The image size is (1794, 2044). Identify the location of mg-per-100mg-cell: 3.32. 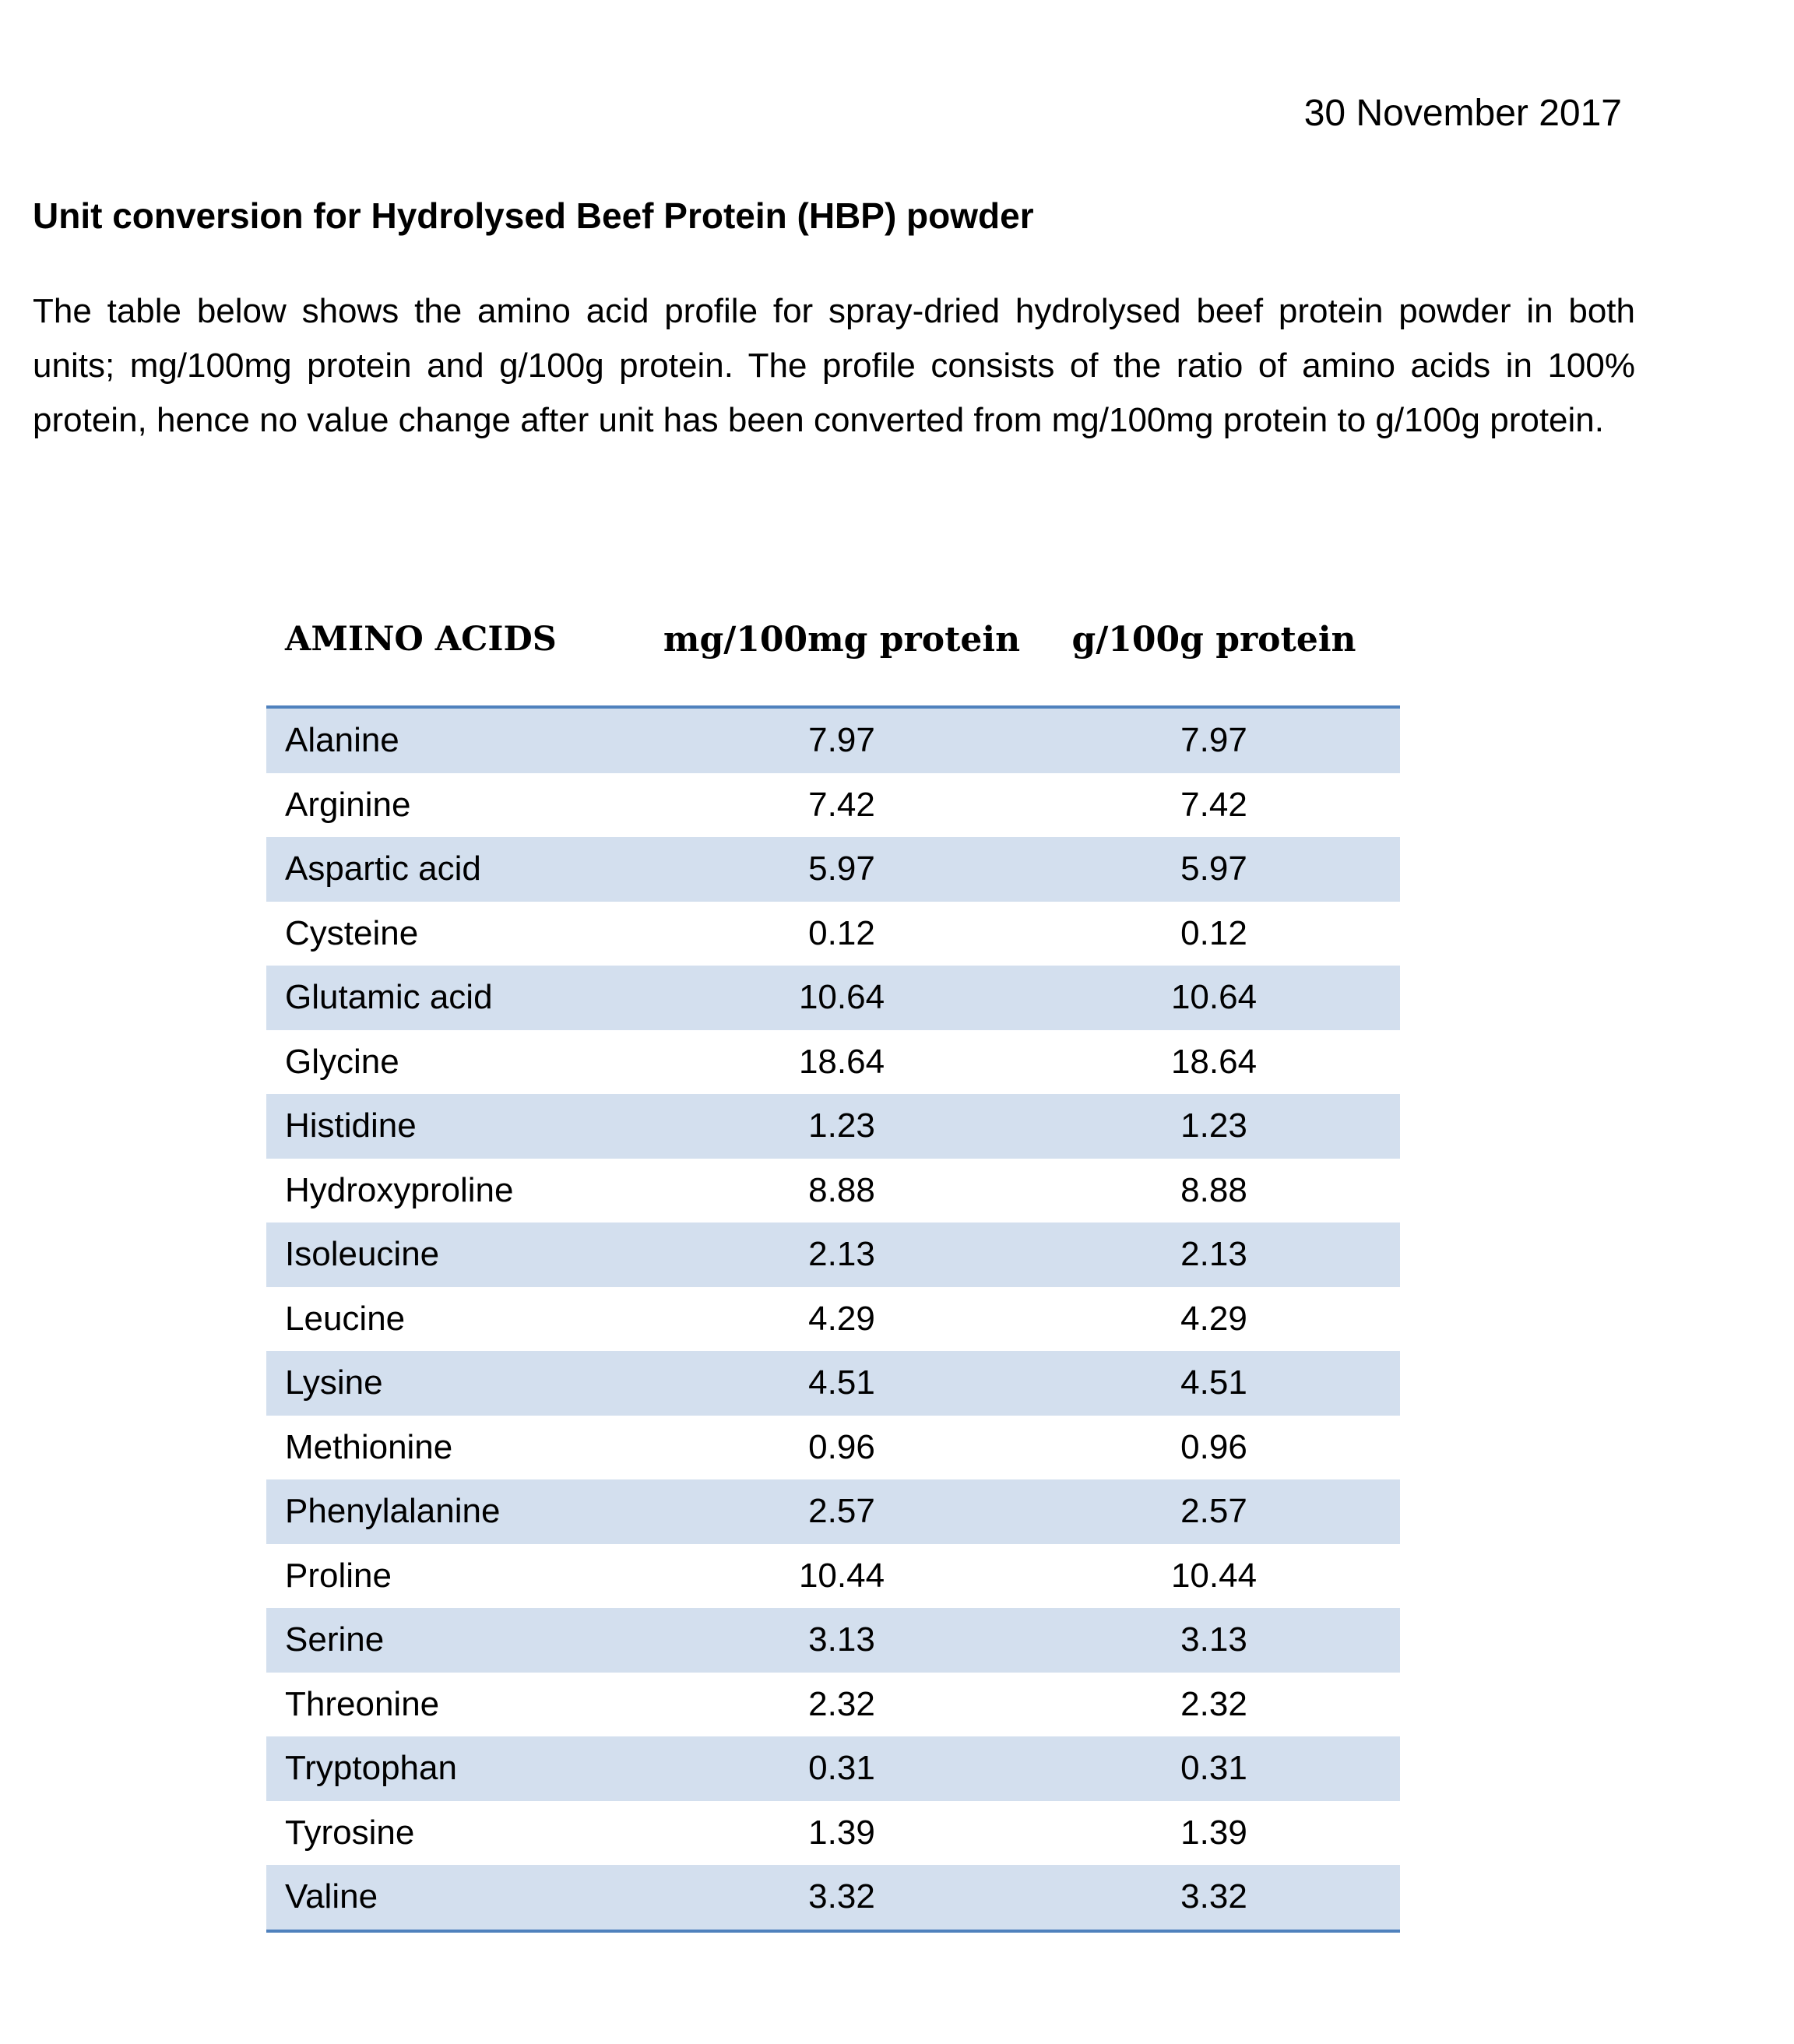
(842, 1899).